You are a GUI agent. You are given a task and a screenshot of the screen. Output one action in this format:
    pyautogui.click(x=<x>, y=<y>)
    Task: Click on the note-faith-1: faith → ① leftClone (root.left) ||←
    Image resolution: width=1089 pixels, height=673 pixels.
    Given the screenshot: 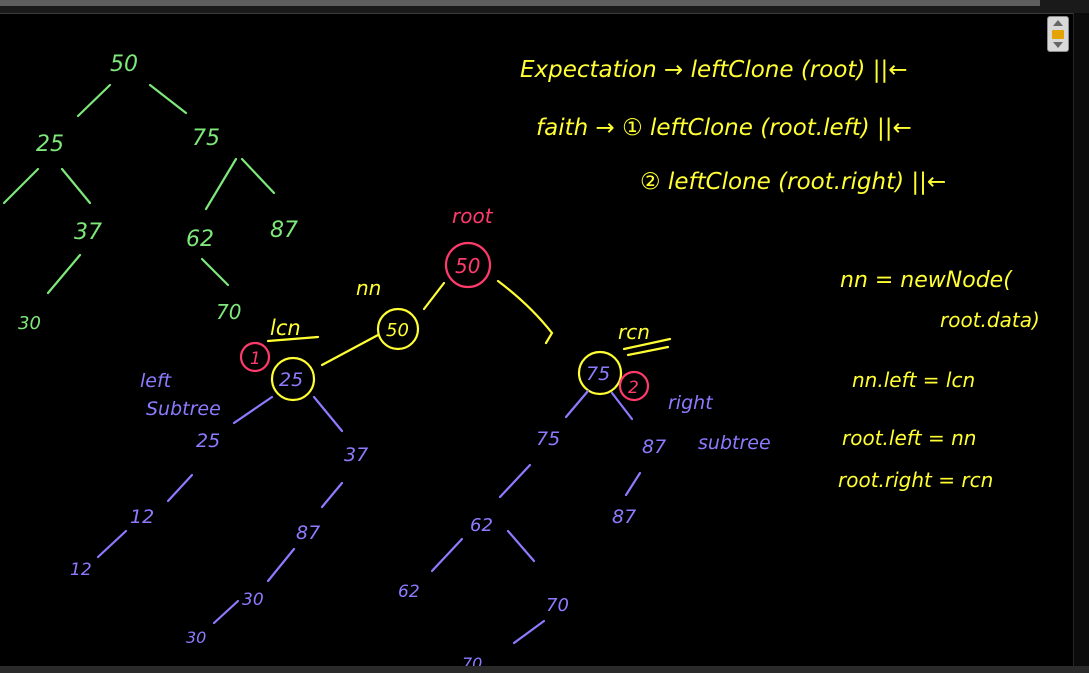 What is the action you would take?
    pyautogui.click(x=724, y=128)
    